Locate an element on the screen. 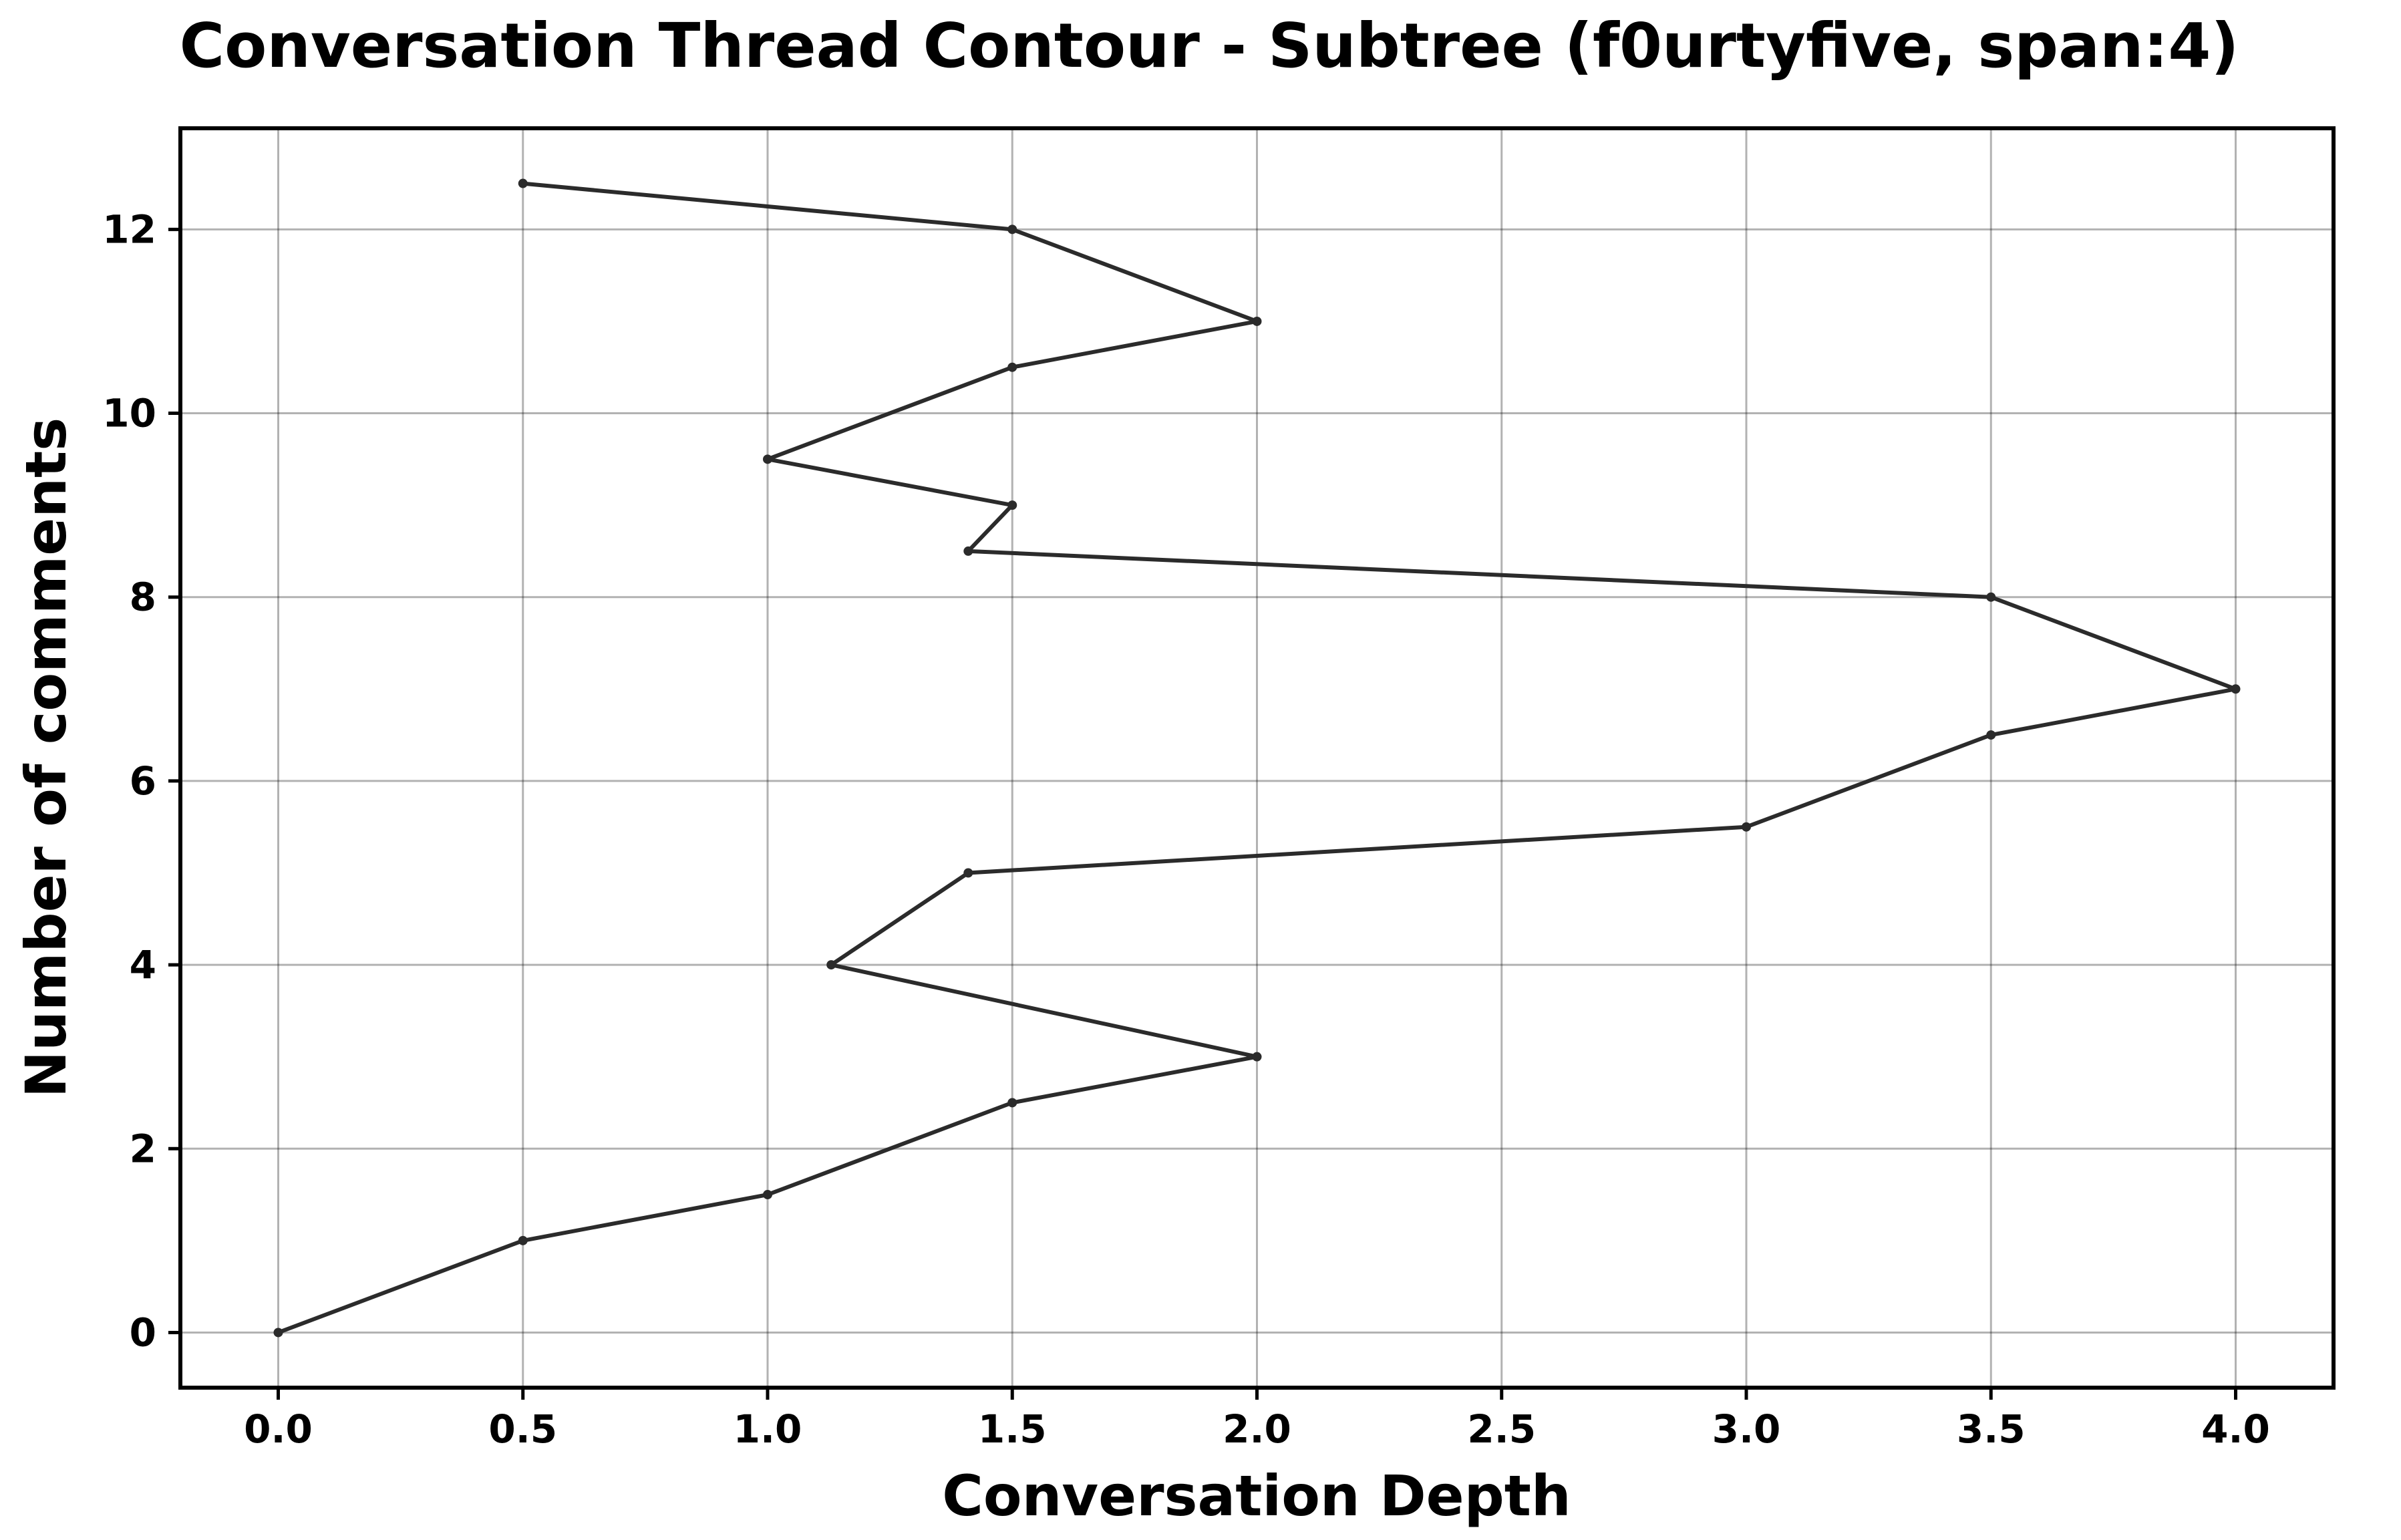 The height and width of the screenshot is (1540, 2401). y-tick-label: 6 is located at coordinates (143, 781).